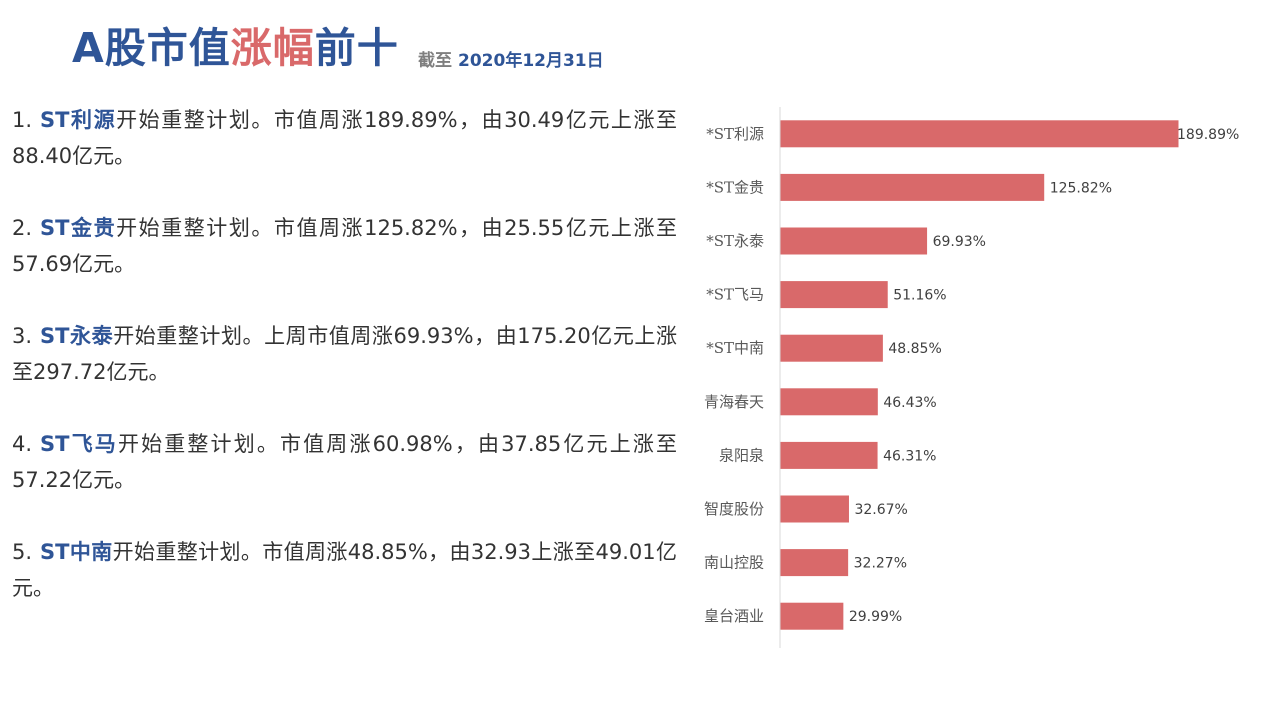 The image size is (1280, 720). I want to click on as-of-prefix: 截至, so click(435, 61).